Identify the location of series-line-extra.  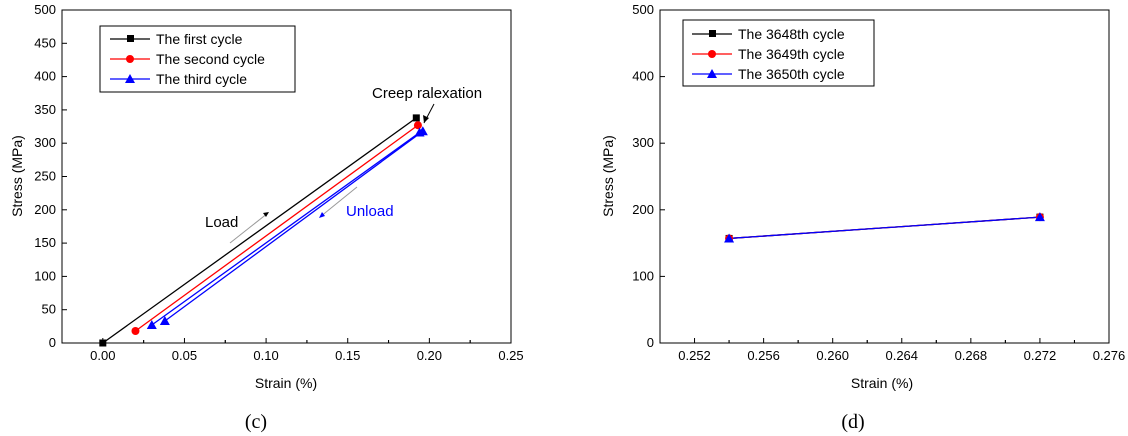
(294, 226).